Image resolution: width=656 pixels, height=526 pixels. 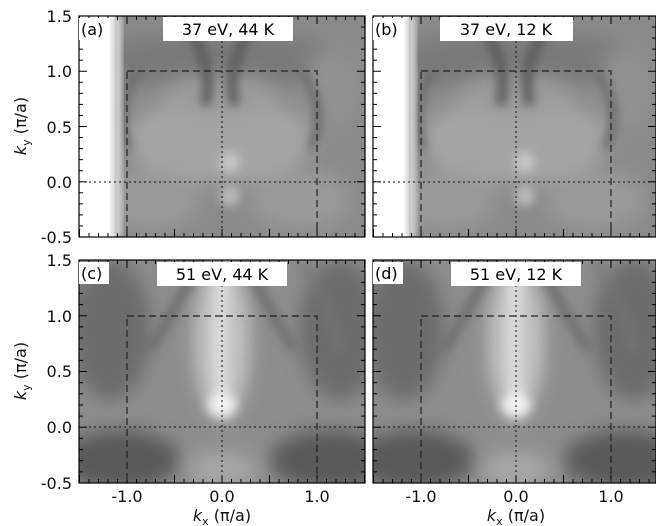 I want to click on panel-d-title: 51 eV, 12 K, so click(x=516, y=274).